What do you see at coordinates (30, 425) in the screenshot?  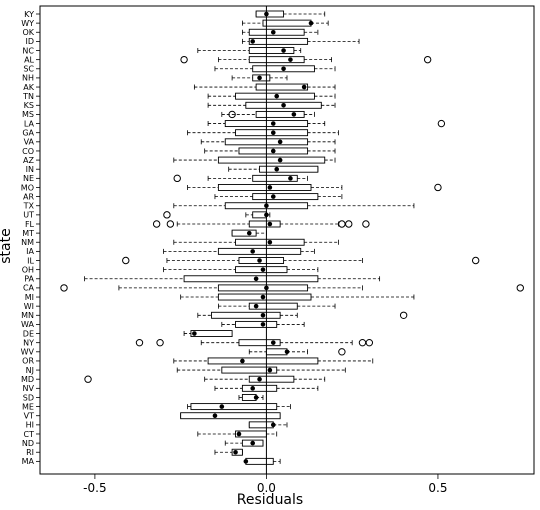 I see `y-tick-label: HI` at bounding box center [30, 425].